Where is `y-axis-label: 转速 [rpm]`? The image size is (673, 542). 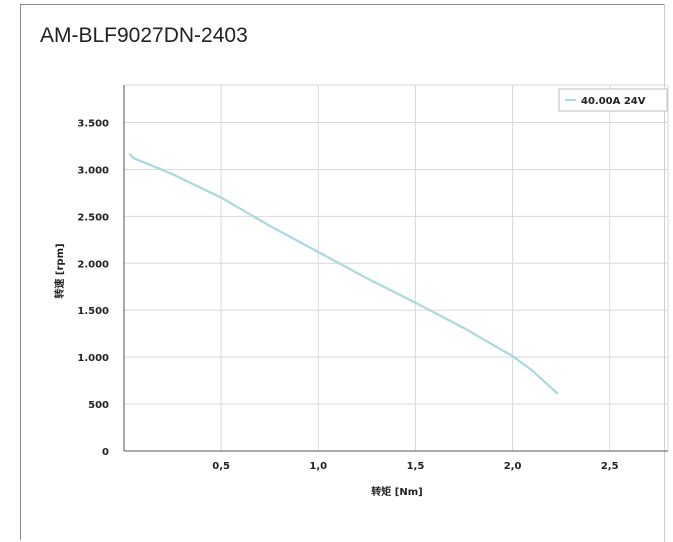 y-axis-label: 转速 [rpm] is located at coordinates (59, 270).